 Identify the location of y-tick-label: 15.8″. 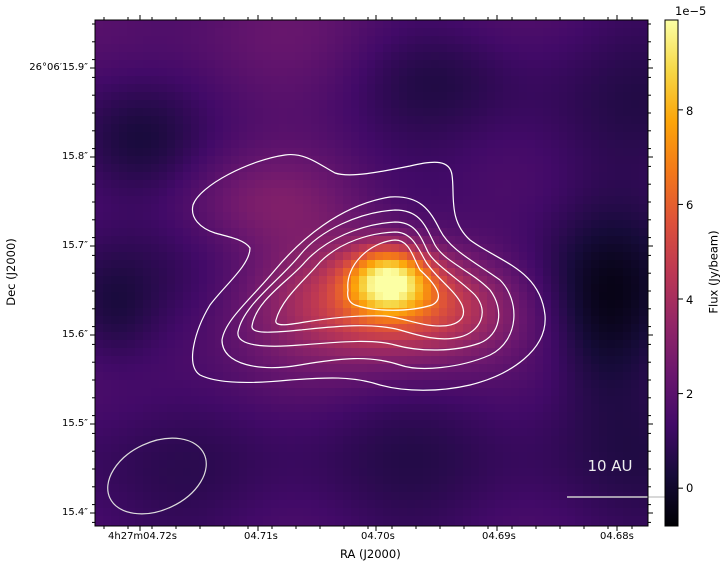
(74, 156).